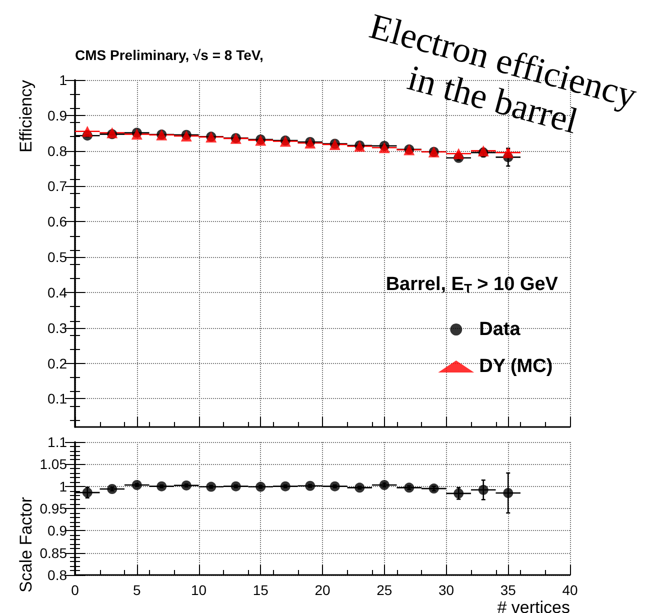  What do you see at coordinates (570, 590) in the screenshot?
I see `x-tick-label: 40` at bounding box center [570, 590].